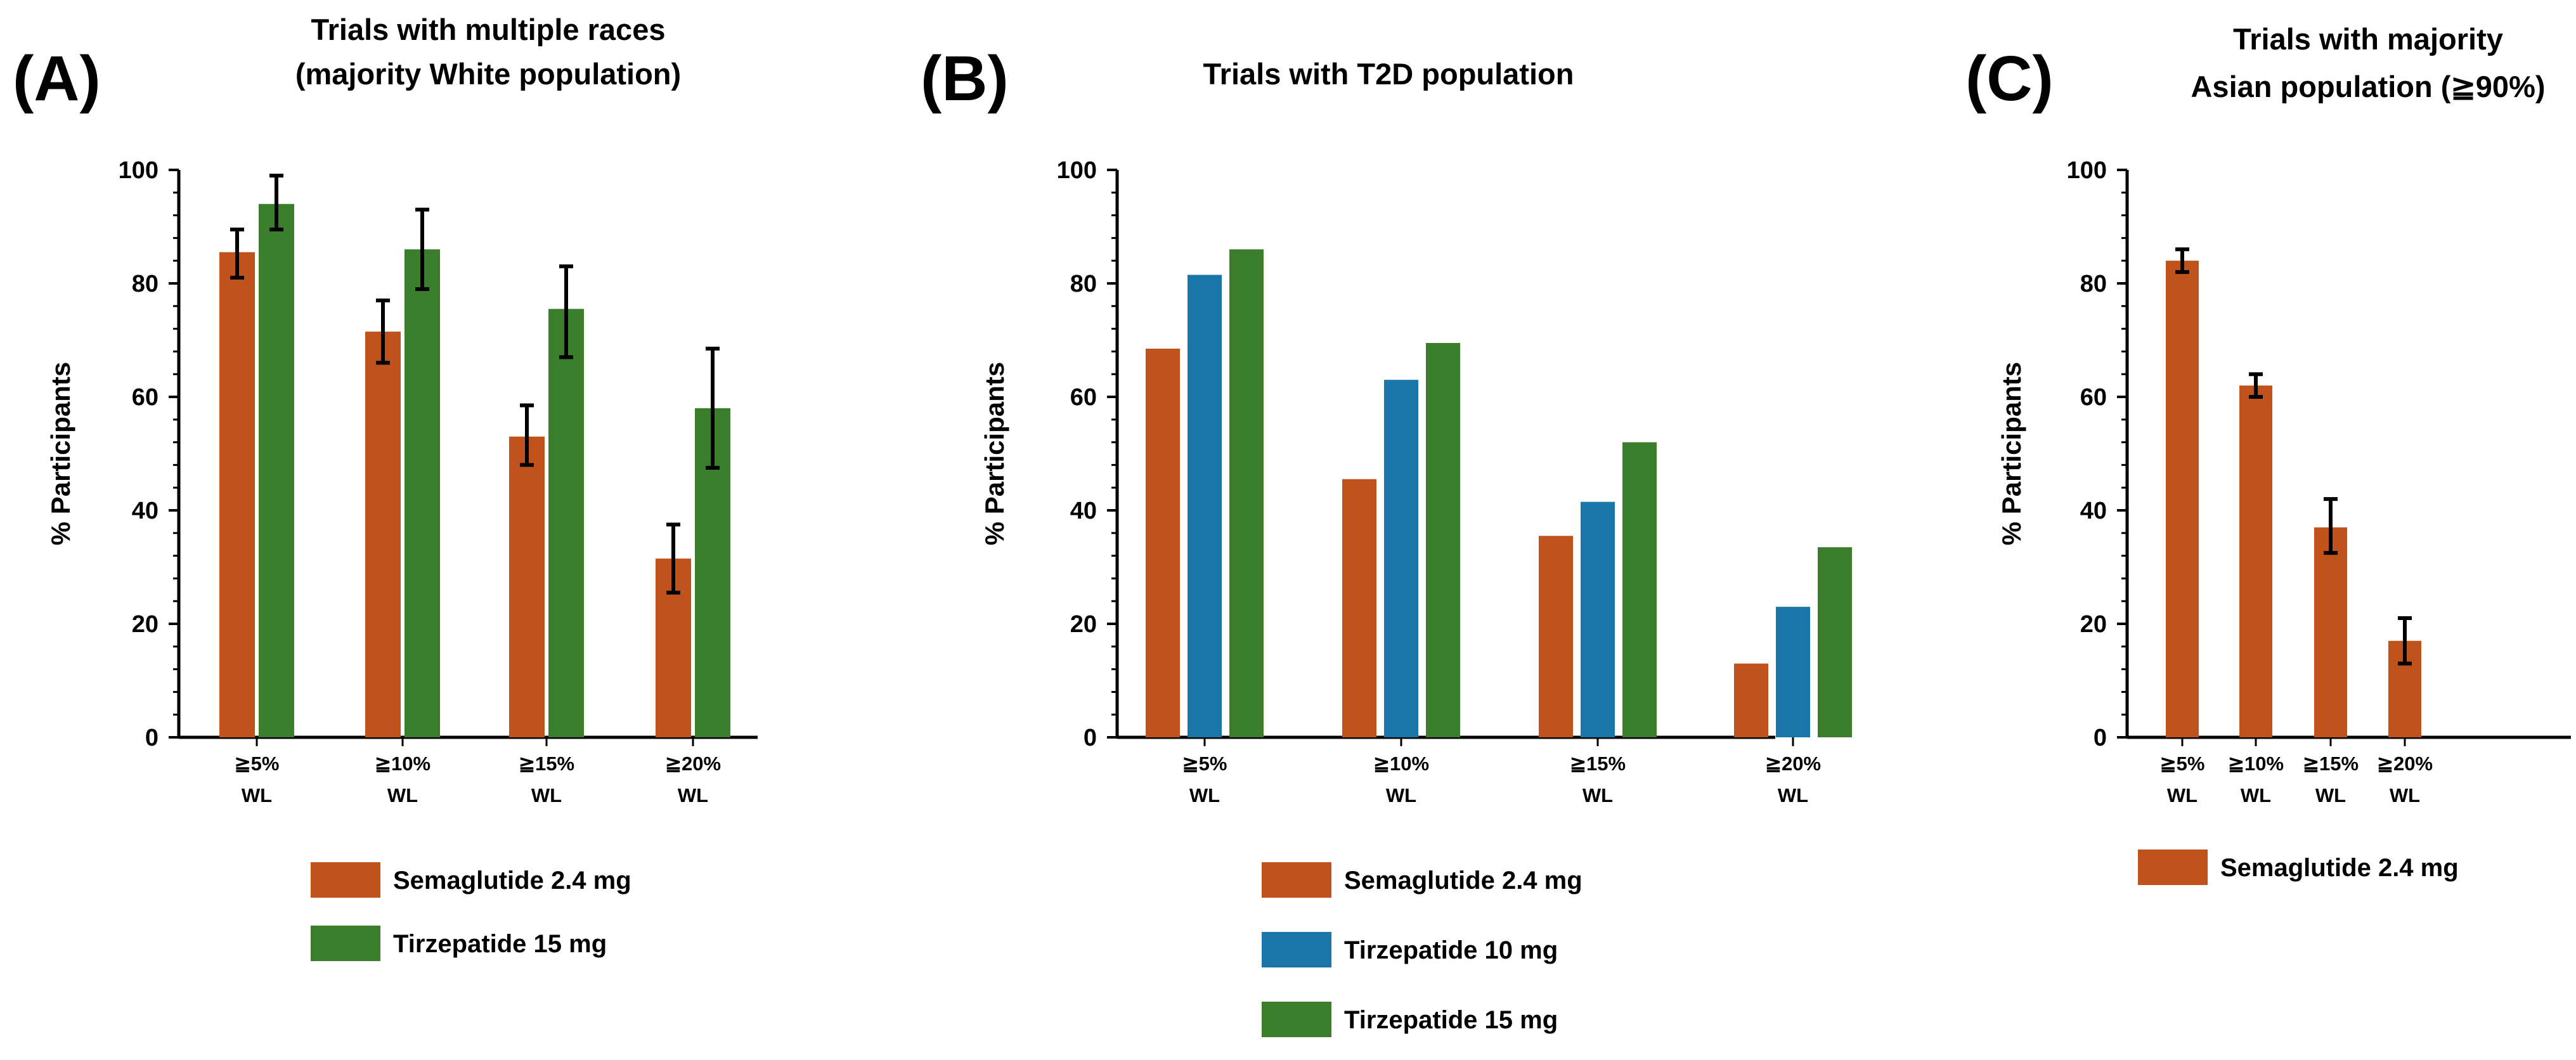 This screenshot has height=1060, width=2576. I want to click on chart-title: Trials with multiple races, so click(488, 30).